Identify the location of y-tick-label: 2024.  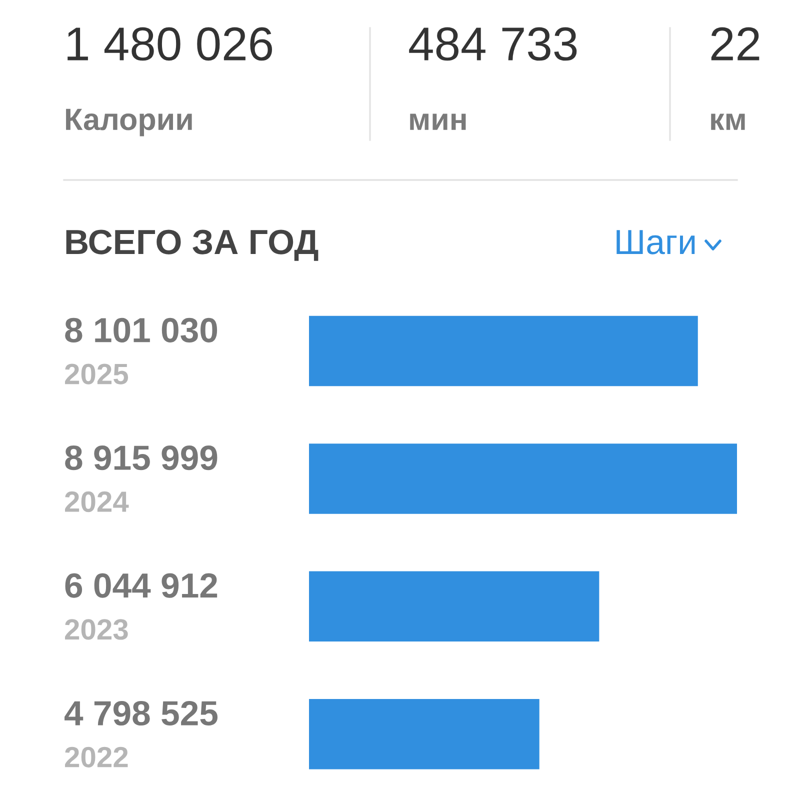
(97, 501).